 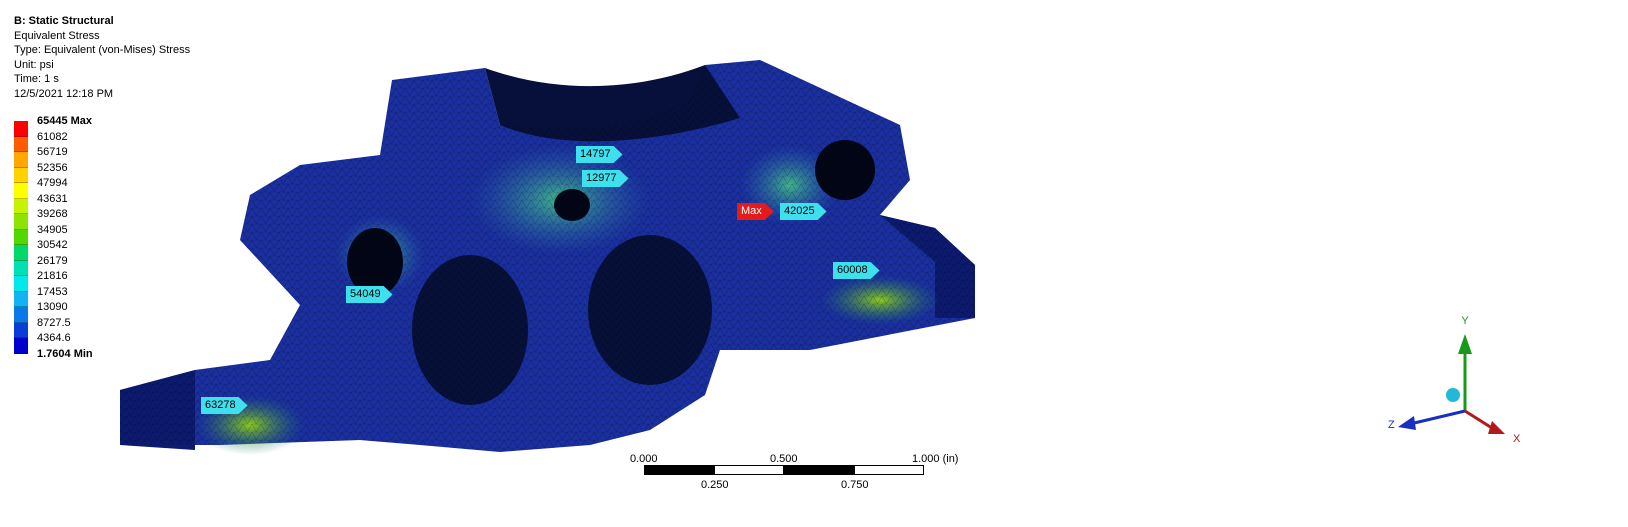 What do you see at coordinates (52, 245) in the screenshot?
I see `legend-value-label: 30542` at bounding box center [52, 245].